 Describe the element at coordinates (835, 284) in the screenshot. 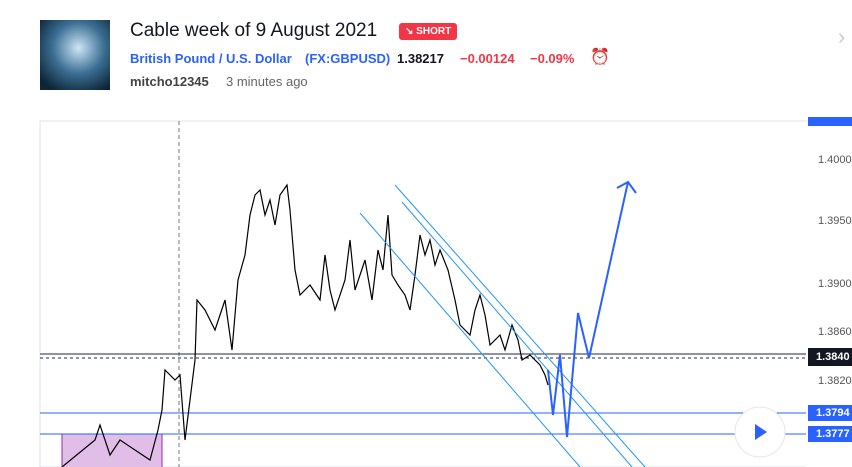

I see `axis-label: 1.3900` at that location.